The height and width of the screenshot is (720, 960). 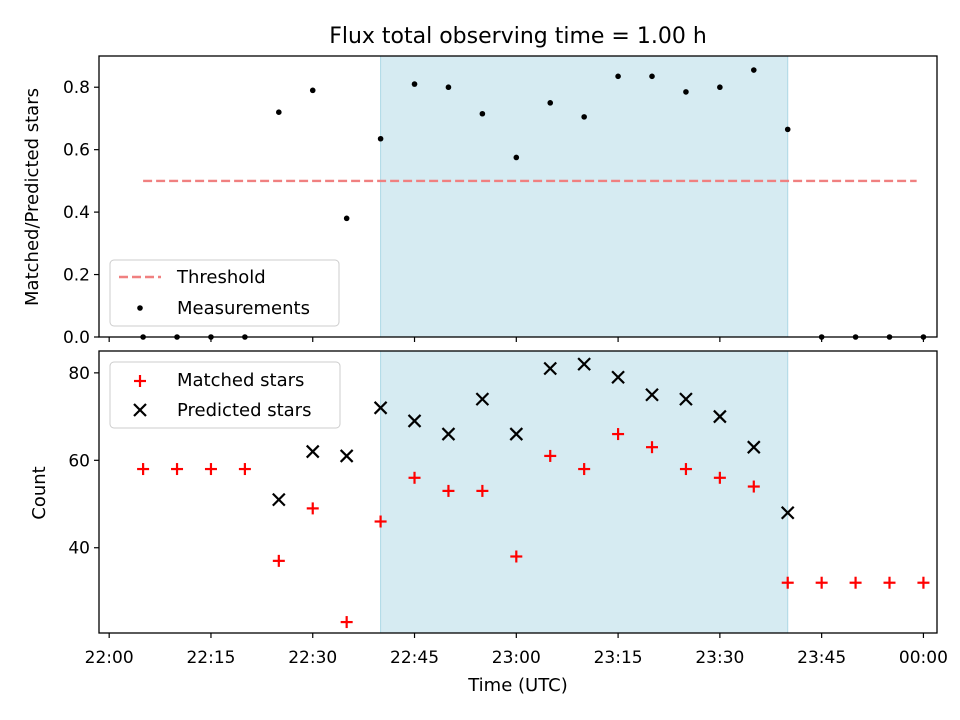 What do you see at coordinates (76, 338) in the screenshot?
I see `ratio-y-tick-label: 0.0` at bounding box center [76, 338].